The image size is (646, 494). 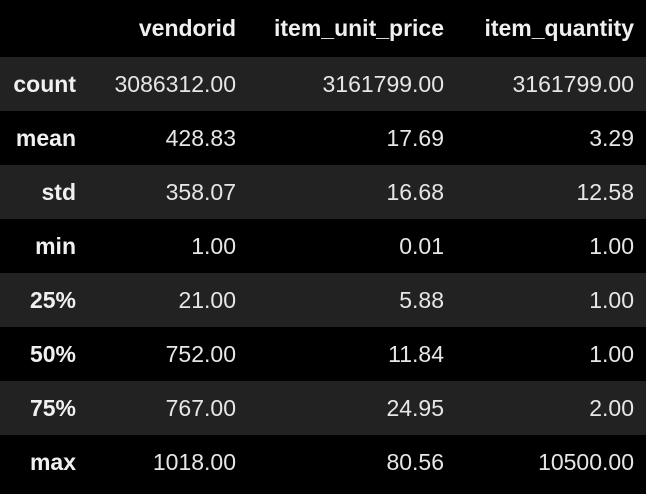 What do you see at coordinates (415, 407) in the screenshot?
I see `table-cell: 24.95` at bounding box center [415, 407].